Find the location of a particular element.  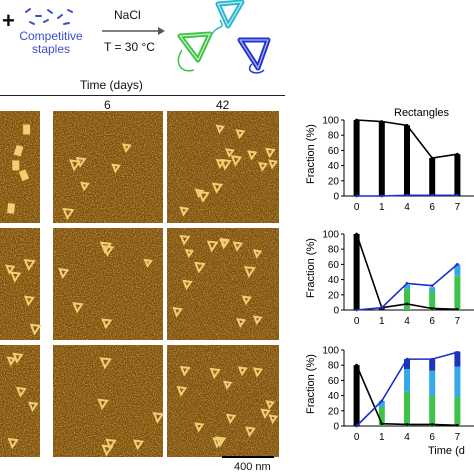

afm-image-r1-c2 is located at coordinates (108, 167).